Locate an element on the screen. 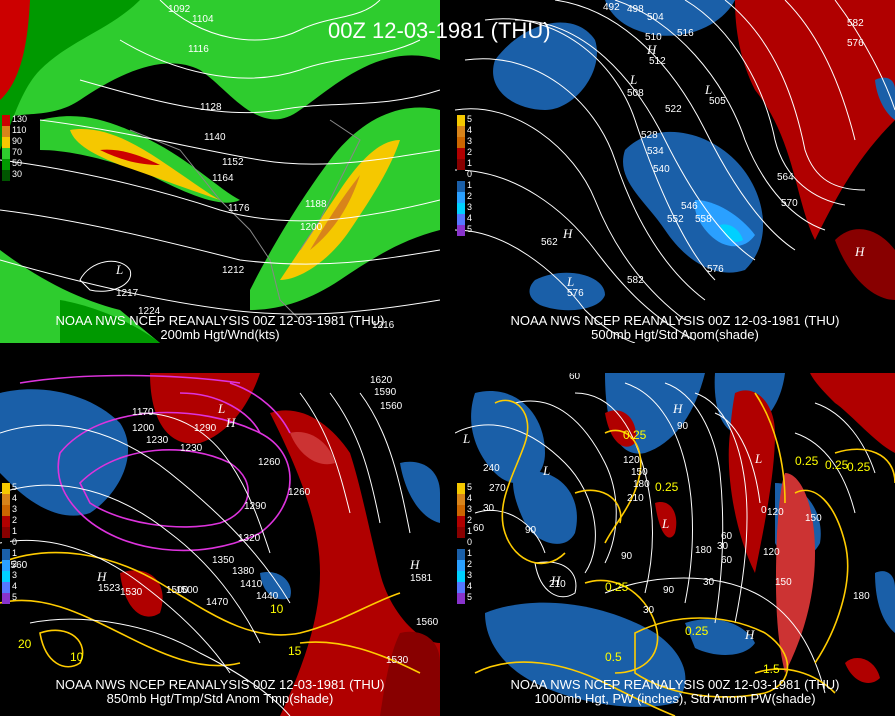 The height and width of the screenshot is (716, 895). isotherm-label: 15 is located at coordinates (295, 651).